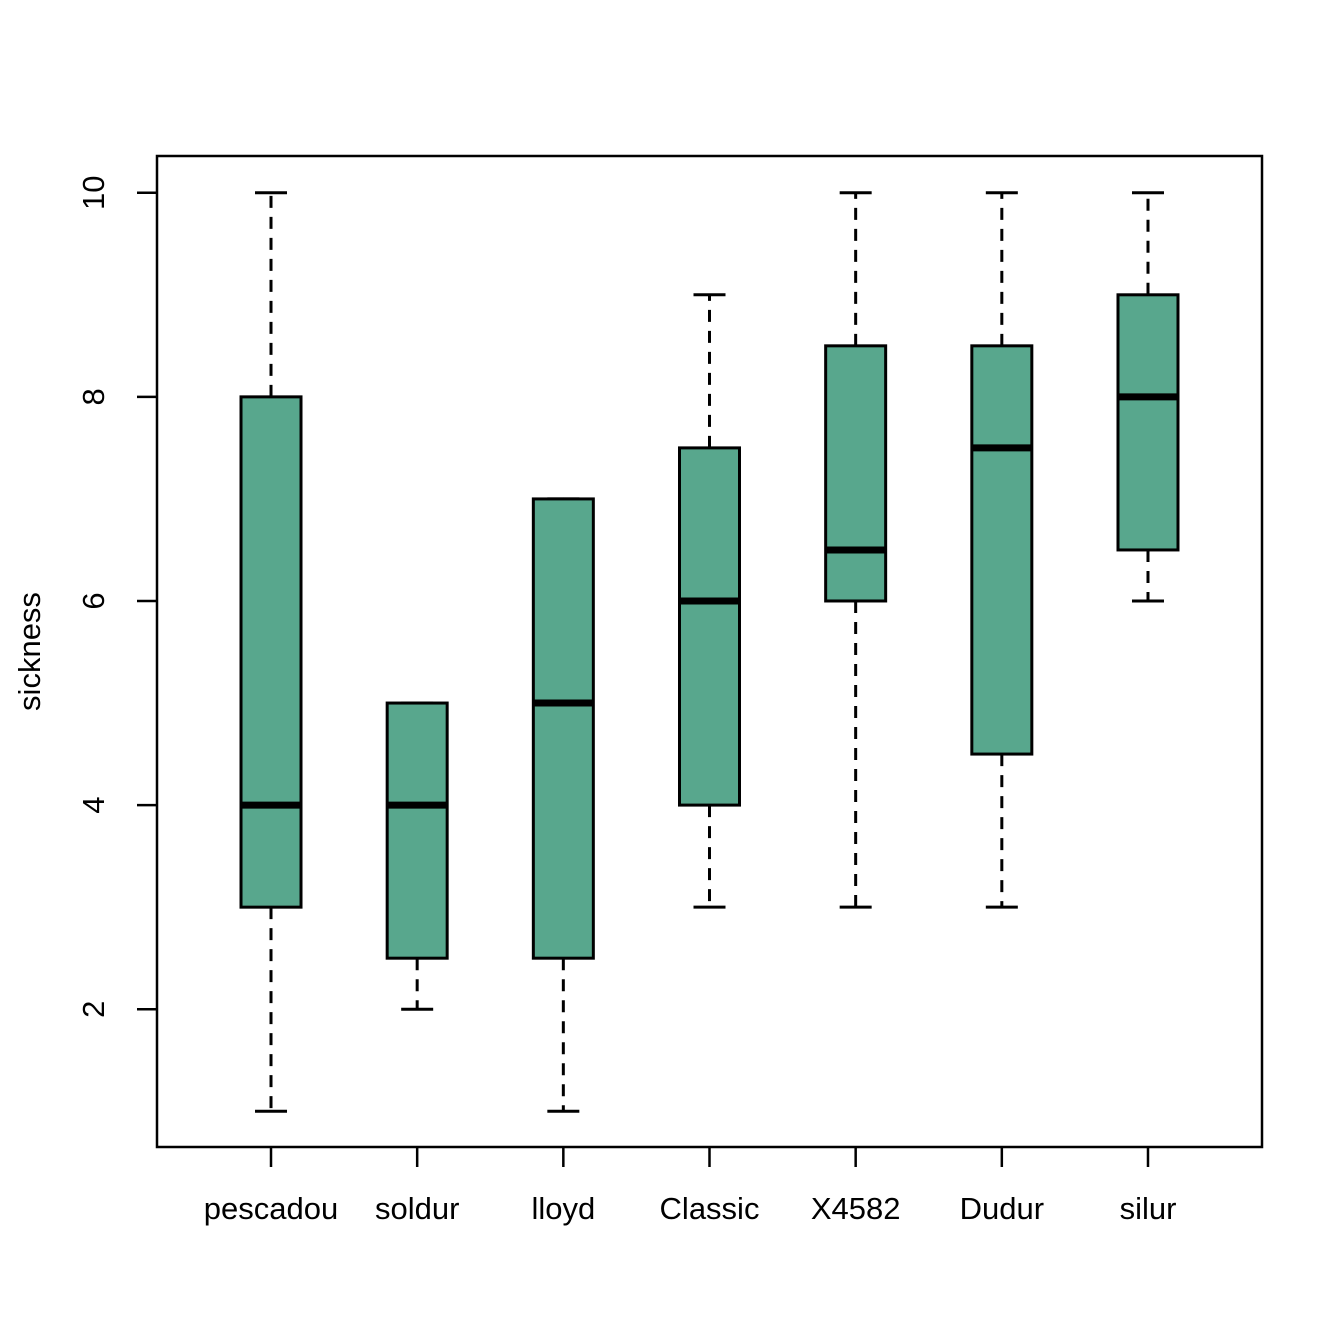  Describe the element at coordinates (93, 804) in the screenshot. I see `y-tick-label: 4` at that location.